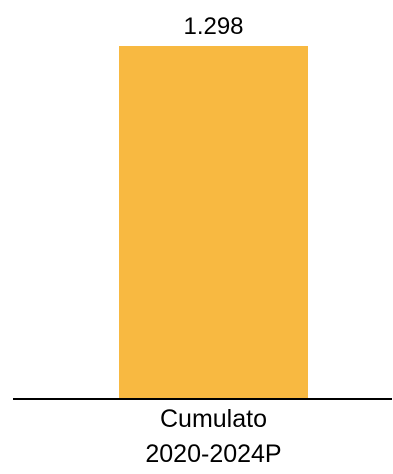  What do you see at coordinates (213, 419) in the screenshot?
I see `x-tick-label: Cumulato` at bounding box center [213, 419].